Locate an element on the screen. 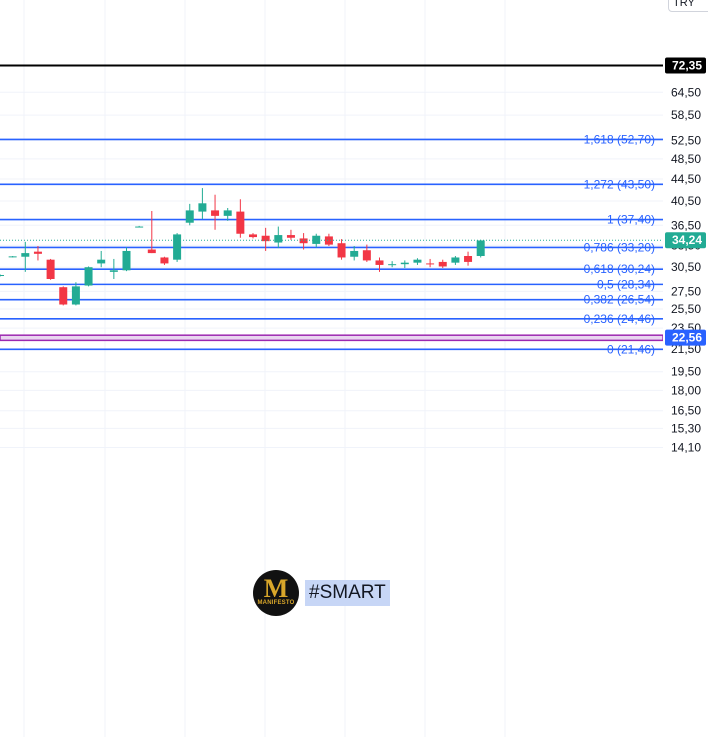 The width and height of the screenshot is (708, 737). y-tick-label-8: 30,50 is located at coordinates (686, 267).